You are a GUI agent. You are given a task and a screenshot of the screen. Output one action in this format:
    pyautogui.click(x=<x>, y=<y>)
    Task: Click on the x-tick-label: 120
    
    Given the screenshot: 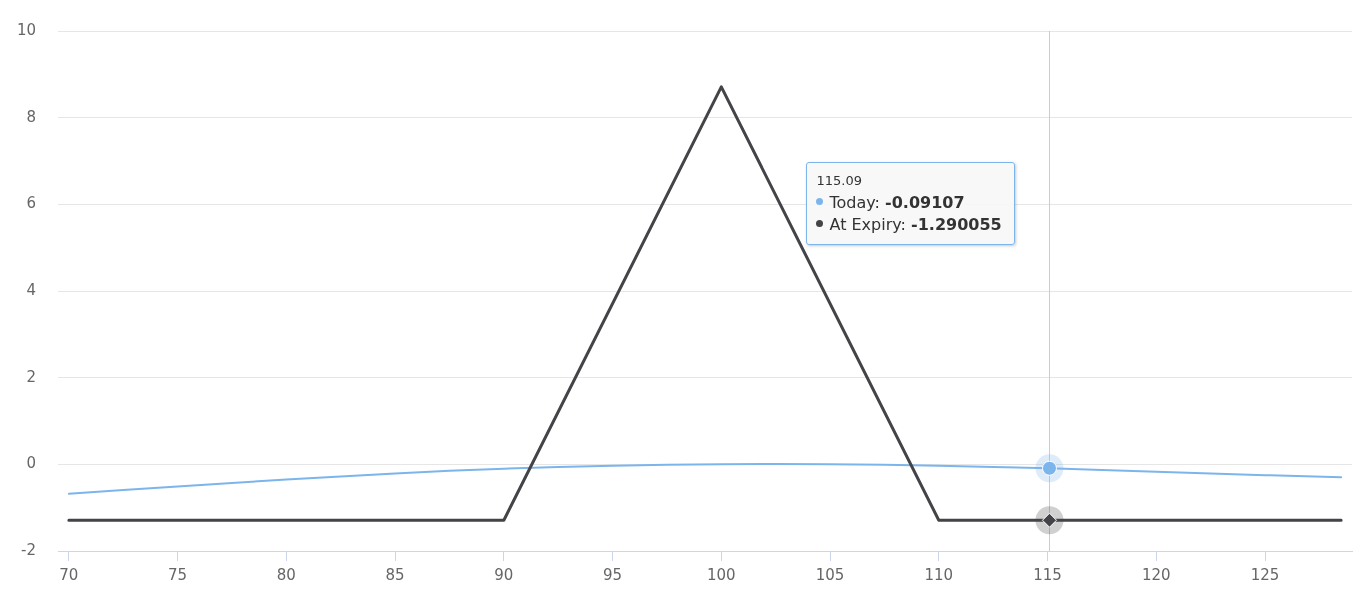 What is the action you would take?
    pyautogui.click(x=1156, y=574)
    